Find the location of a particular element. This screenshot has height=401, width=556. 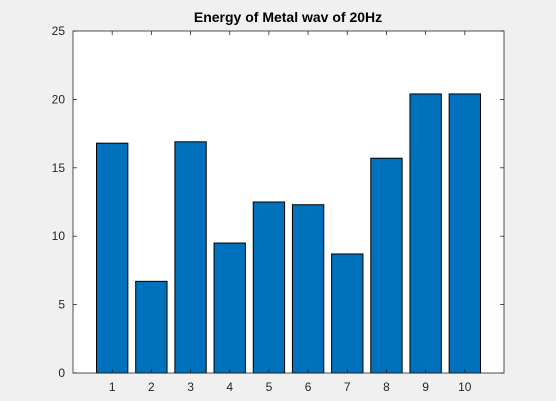

chart-title: Energy of Metal wav of 20Hz is located at coordinates (288, 17).